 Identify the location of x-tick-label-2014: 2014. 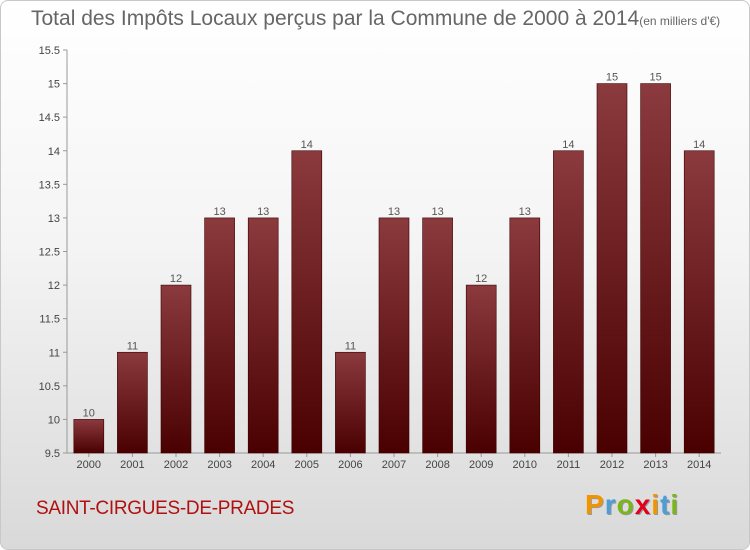
(699, 465).